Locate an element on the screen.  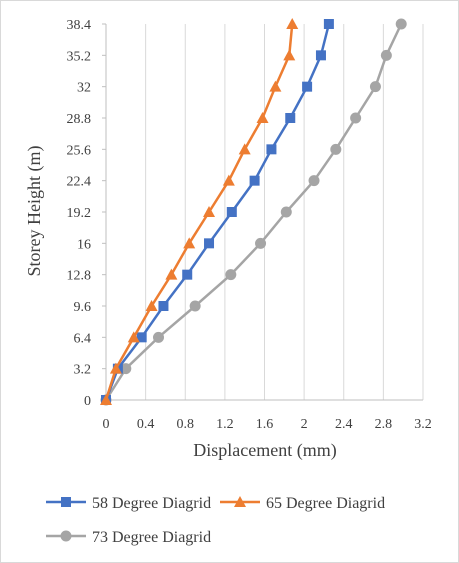
x-tick-label: 0.8 is located at coordinates (186, 424).